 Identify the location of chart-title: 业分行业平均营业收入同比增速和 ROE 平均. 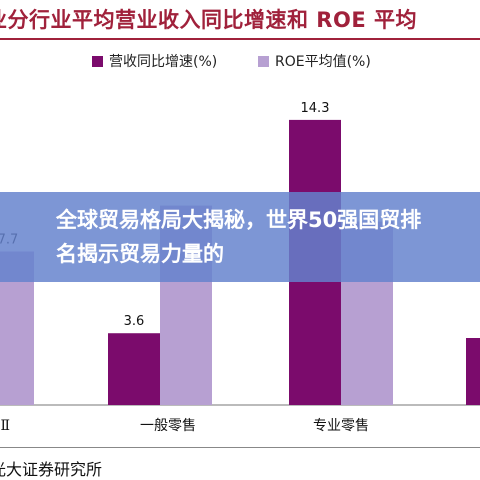
(240, 19).